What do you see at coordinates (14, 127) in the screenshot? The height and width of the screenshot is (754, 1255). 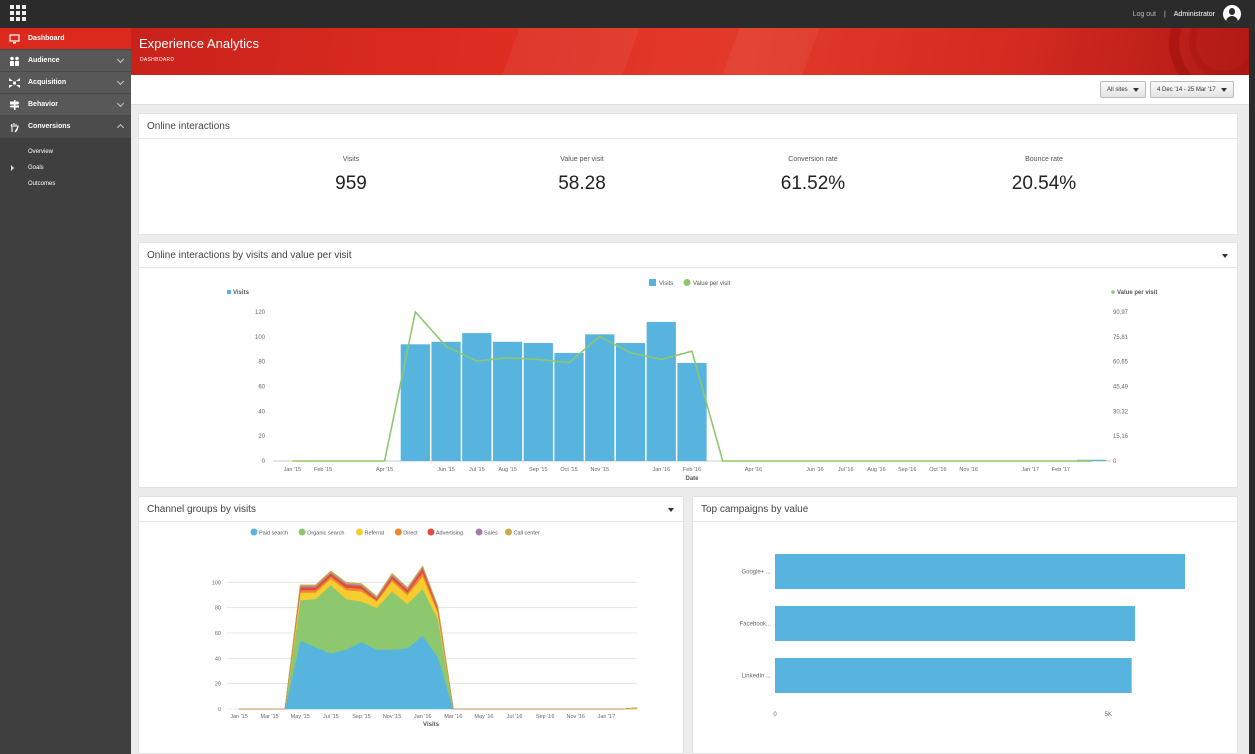 I see `hand-icon` at bounding box center [14, 127].